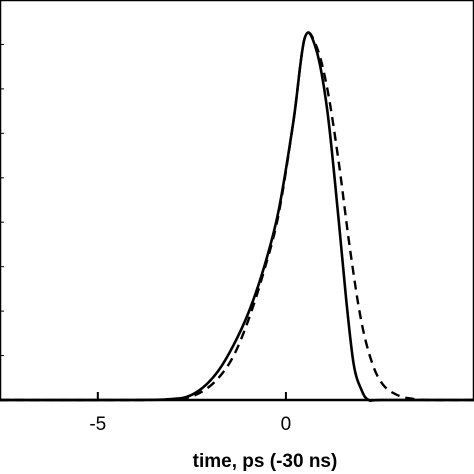 The image size is (474, 474). Describe the element at coordinates (265, 461) in the screenshot. I see `x-axis-label: time, ps (-30 ns)` at that location.